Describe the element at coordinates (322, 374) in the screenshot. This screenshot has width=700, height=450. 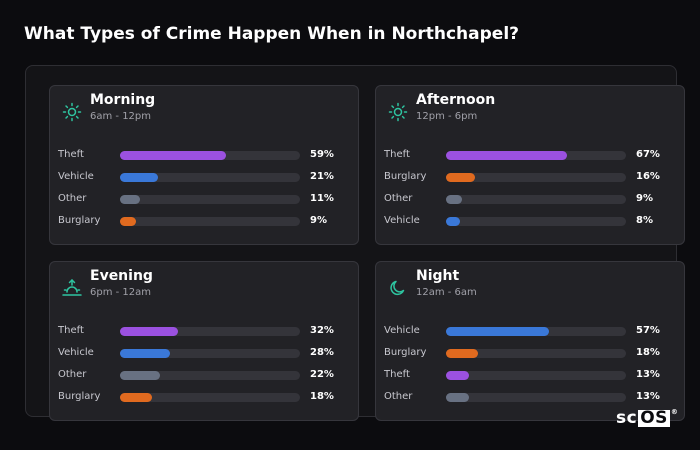
I see `value-label: 22%` at that location.